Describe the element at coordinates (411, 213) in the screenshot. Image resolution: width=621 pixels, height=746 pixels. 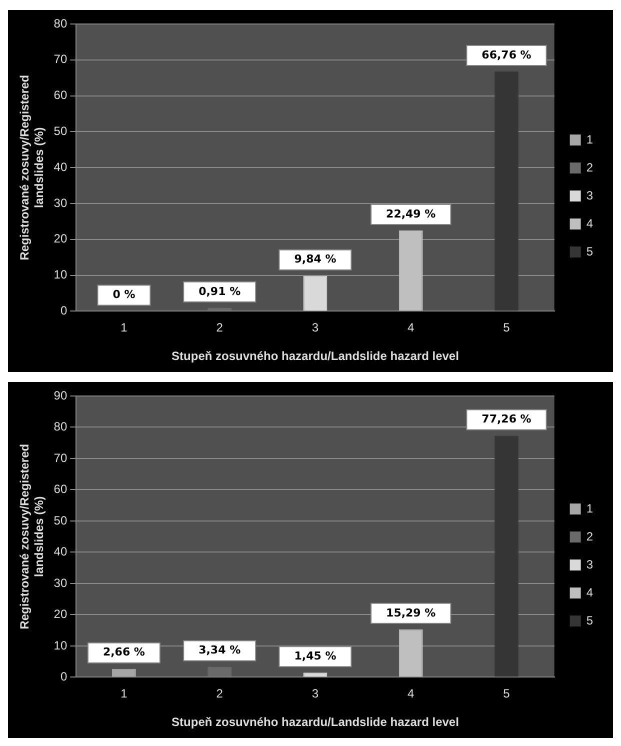
I see `data-label: 22,49 %` at that location.